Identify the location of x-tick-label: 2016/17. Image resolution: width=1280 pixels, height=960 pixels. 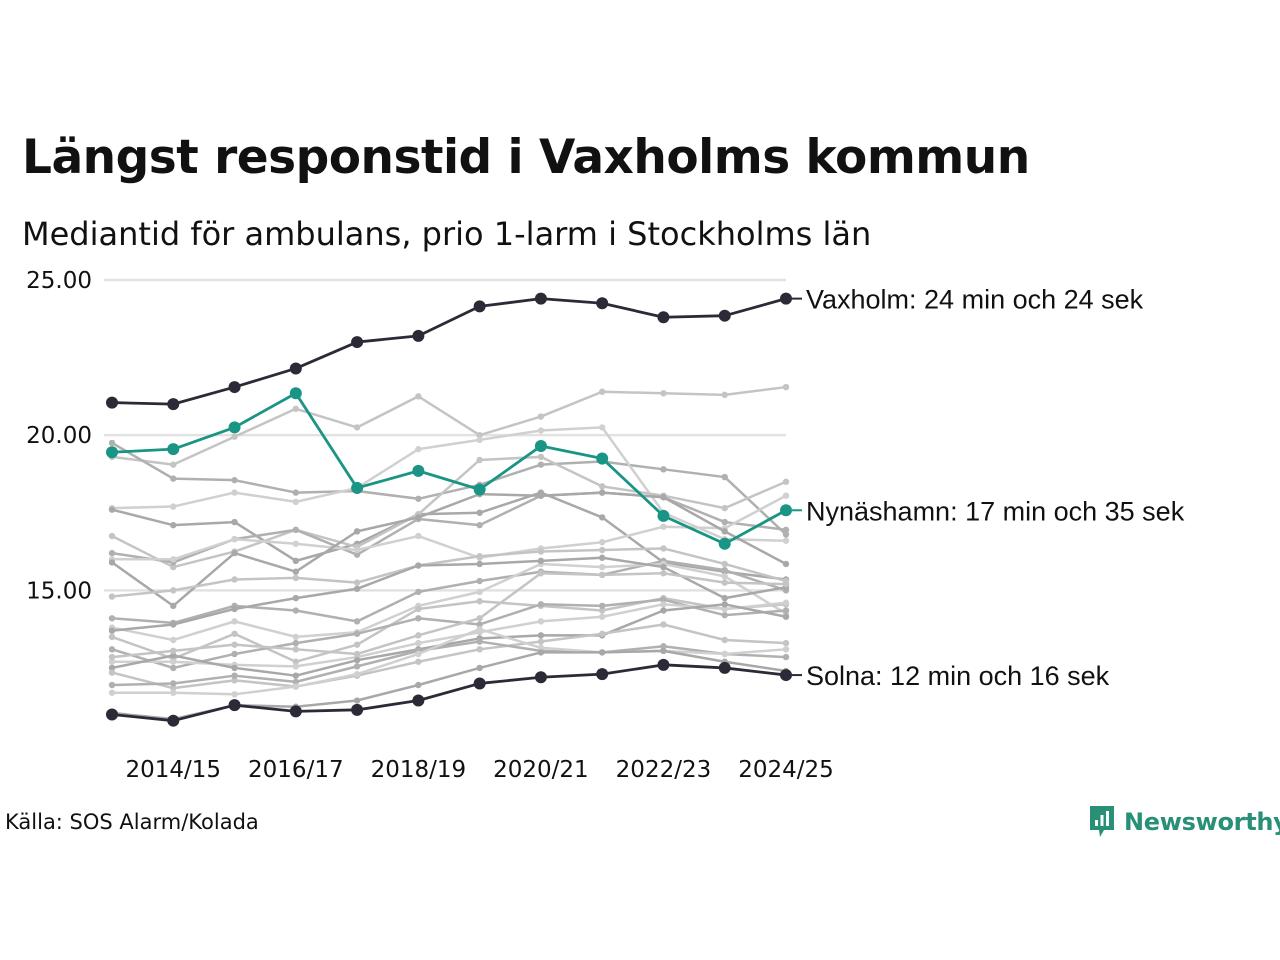
(296, 770).